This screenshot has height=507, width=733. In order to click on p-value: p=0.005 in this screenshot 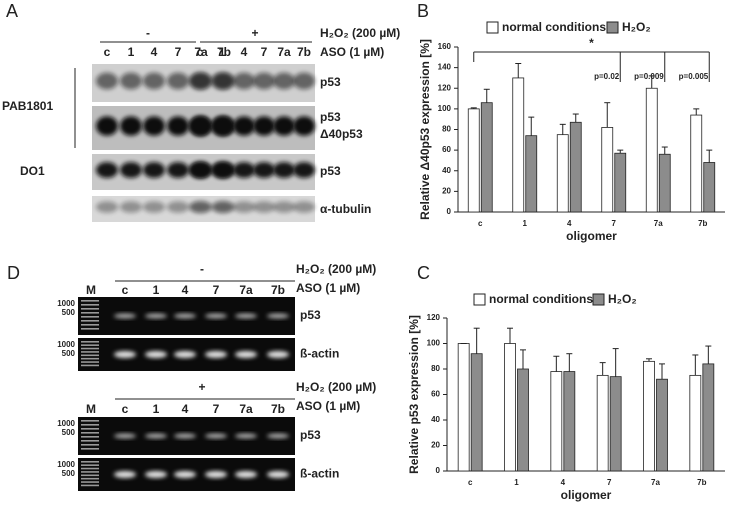, I will do `click(694, 76)`.